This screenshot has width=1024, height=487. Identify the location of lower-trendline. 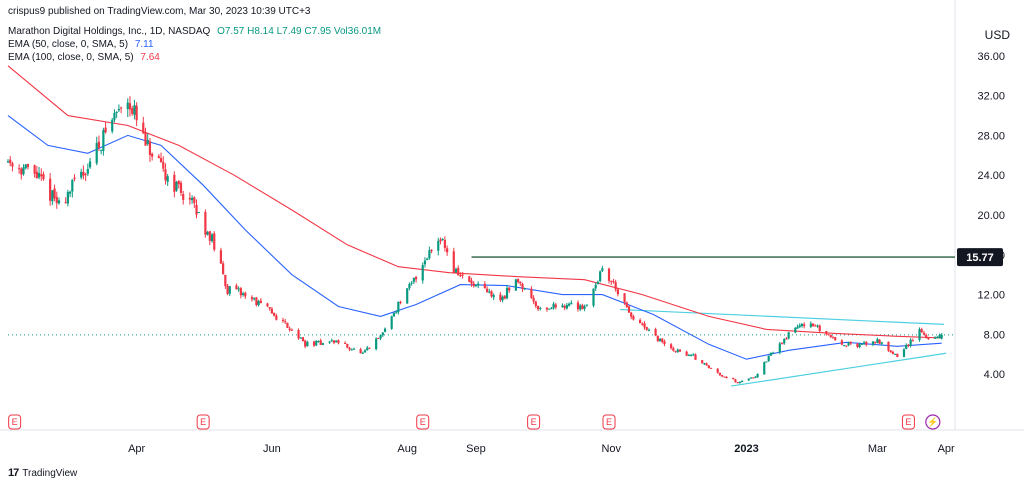
(838, 369).